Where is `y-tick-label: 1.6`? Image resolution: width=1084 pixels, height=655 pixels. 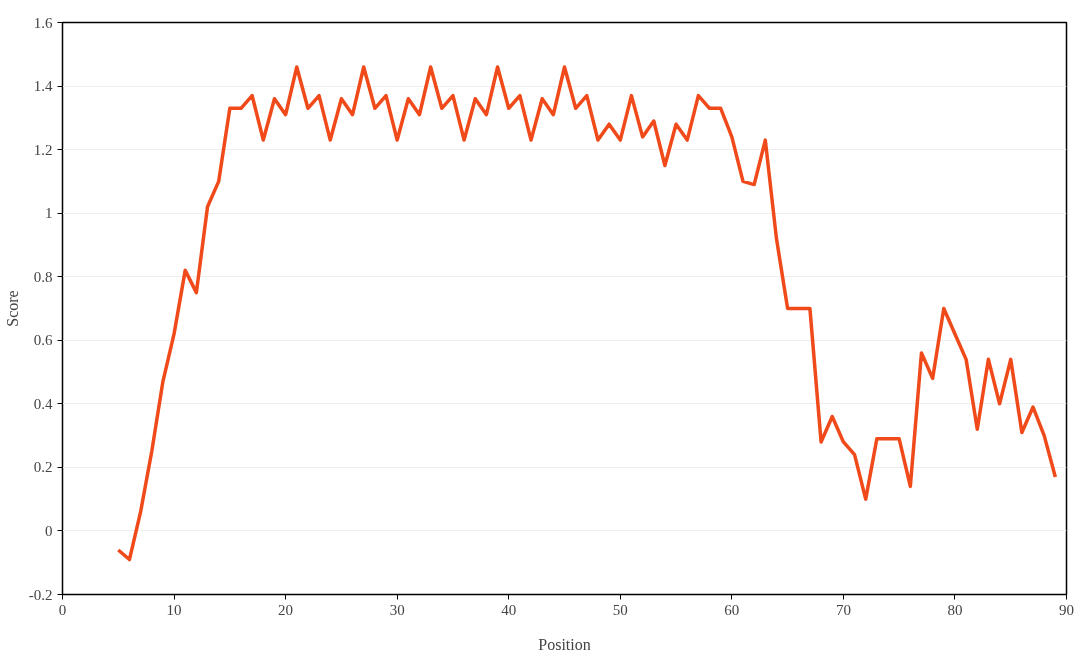 y-tick-label: 1.6 is located at coordinates (43, 22).